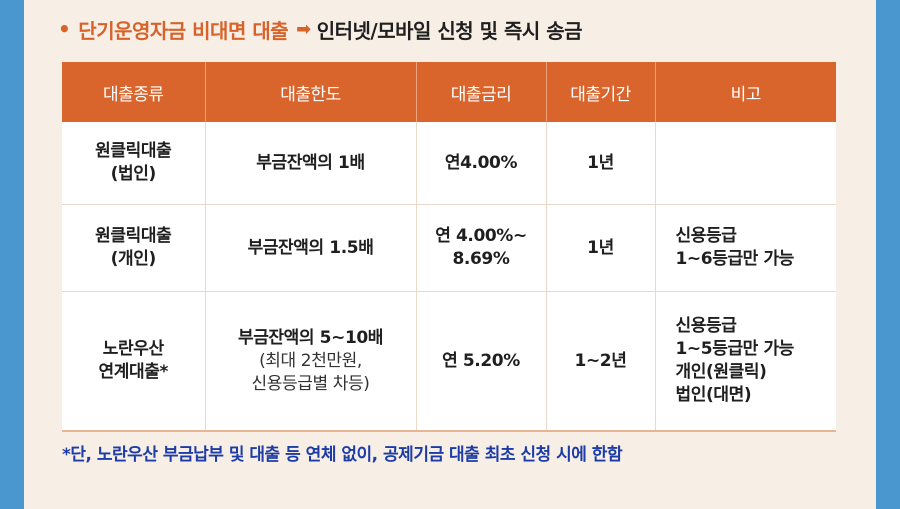  What do you see at coordinates (481, 92) in the screenshot?
I see `header-interest-rate: 대출금리` at bounding box center [481, 92].